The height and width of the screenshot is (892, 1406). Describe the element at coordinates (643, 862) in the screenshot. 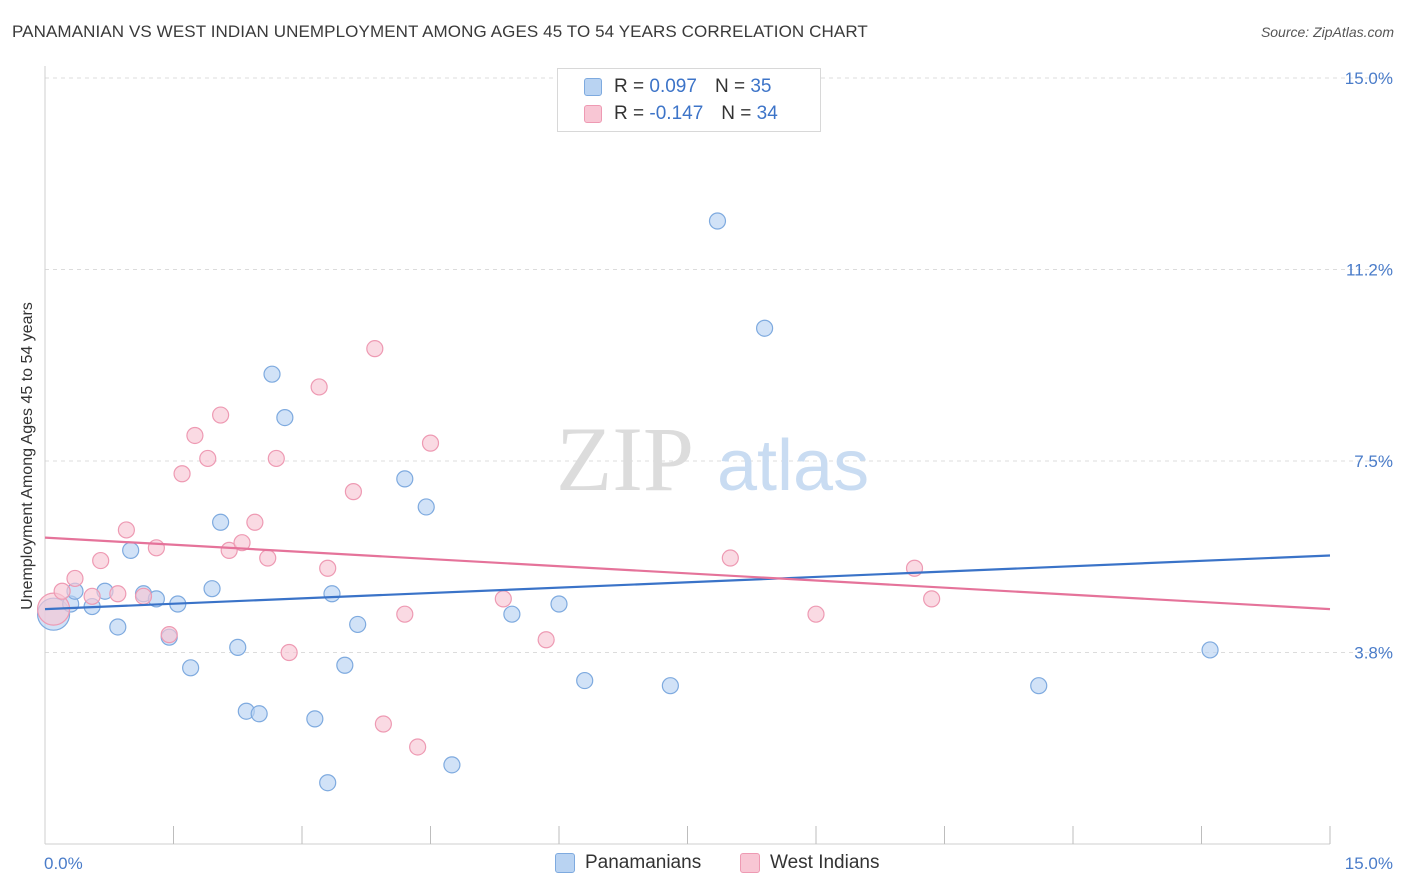

I see `legend-label-panamanians: Panamanians` at that location.